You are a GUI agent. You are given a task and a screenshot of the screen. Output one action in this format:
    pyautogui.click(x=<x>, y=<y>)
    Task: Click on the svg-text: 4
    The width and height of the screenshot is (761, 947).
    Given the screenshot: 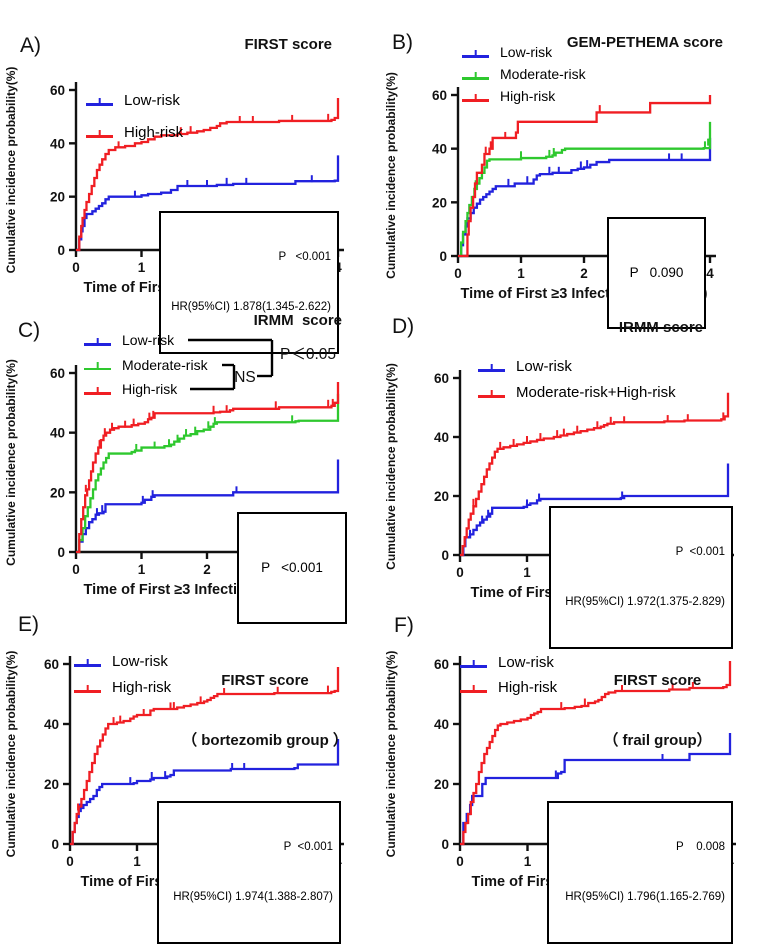 What is the action you would take?
    pyautogui.click(x=710, y=273)
    